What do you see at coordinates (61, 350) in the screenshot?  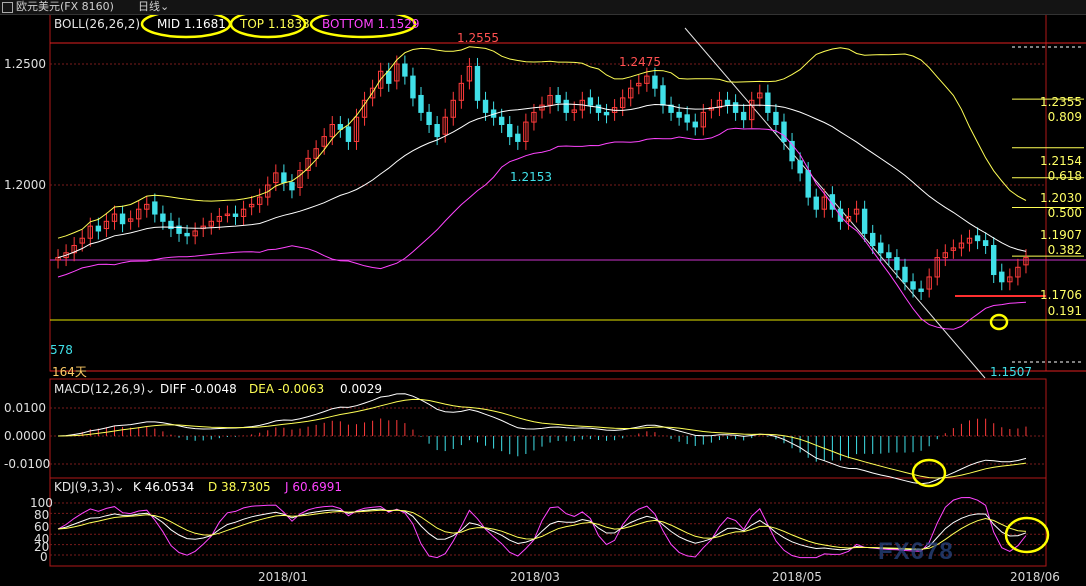 I see `left-low-label: 578` at bounding box center [61, 350].